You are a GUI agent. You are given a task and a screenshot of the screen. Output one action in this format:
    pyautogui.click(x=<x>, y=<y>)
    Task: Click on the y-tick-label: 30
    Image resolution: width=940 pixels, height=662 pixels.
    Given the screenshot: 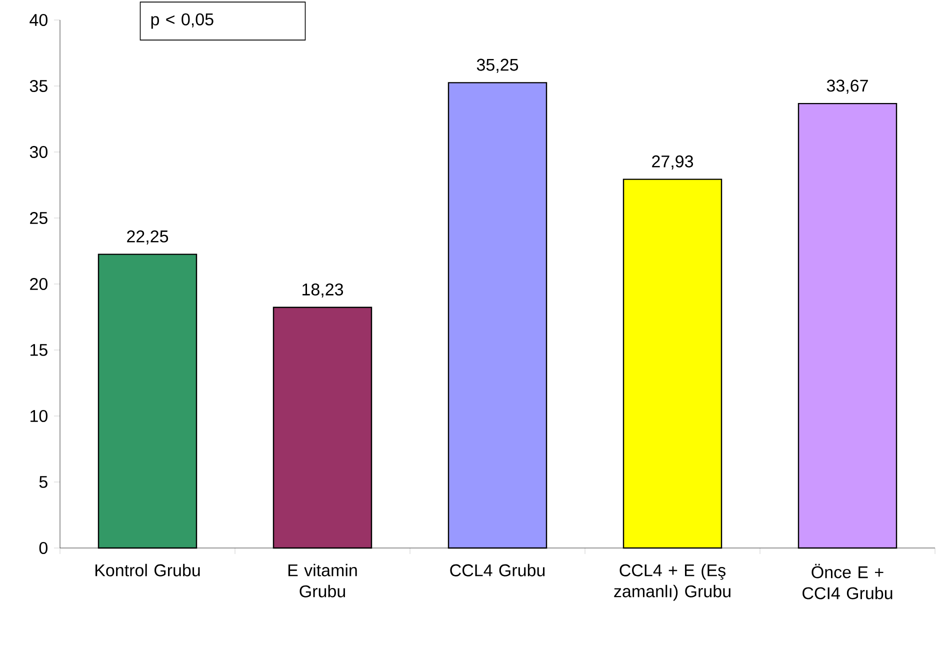 What is the action you would take?
    pyautogui.click(x=39, y=152)
    